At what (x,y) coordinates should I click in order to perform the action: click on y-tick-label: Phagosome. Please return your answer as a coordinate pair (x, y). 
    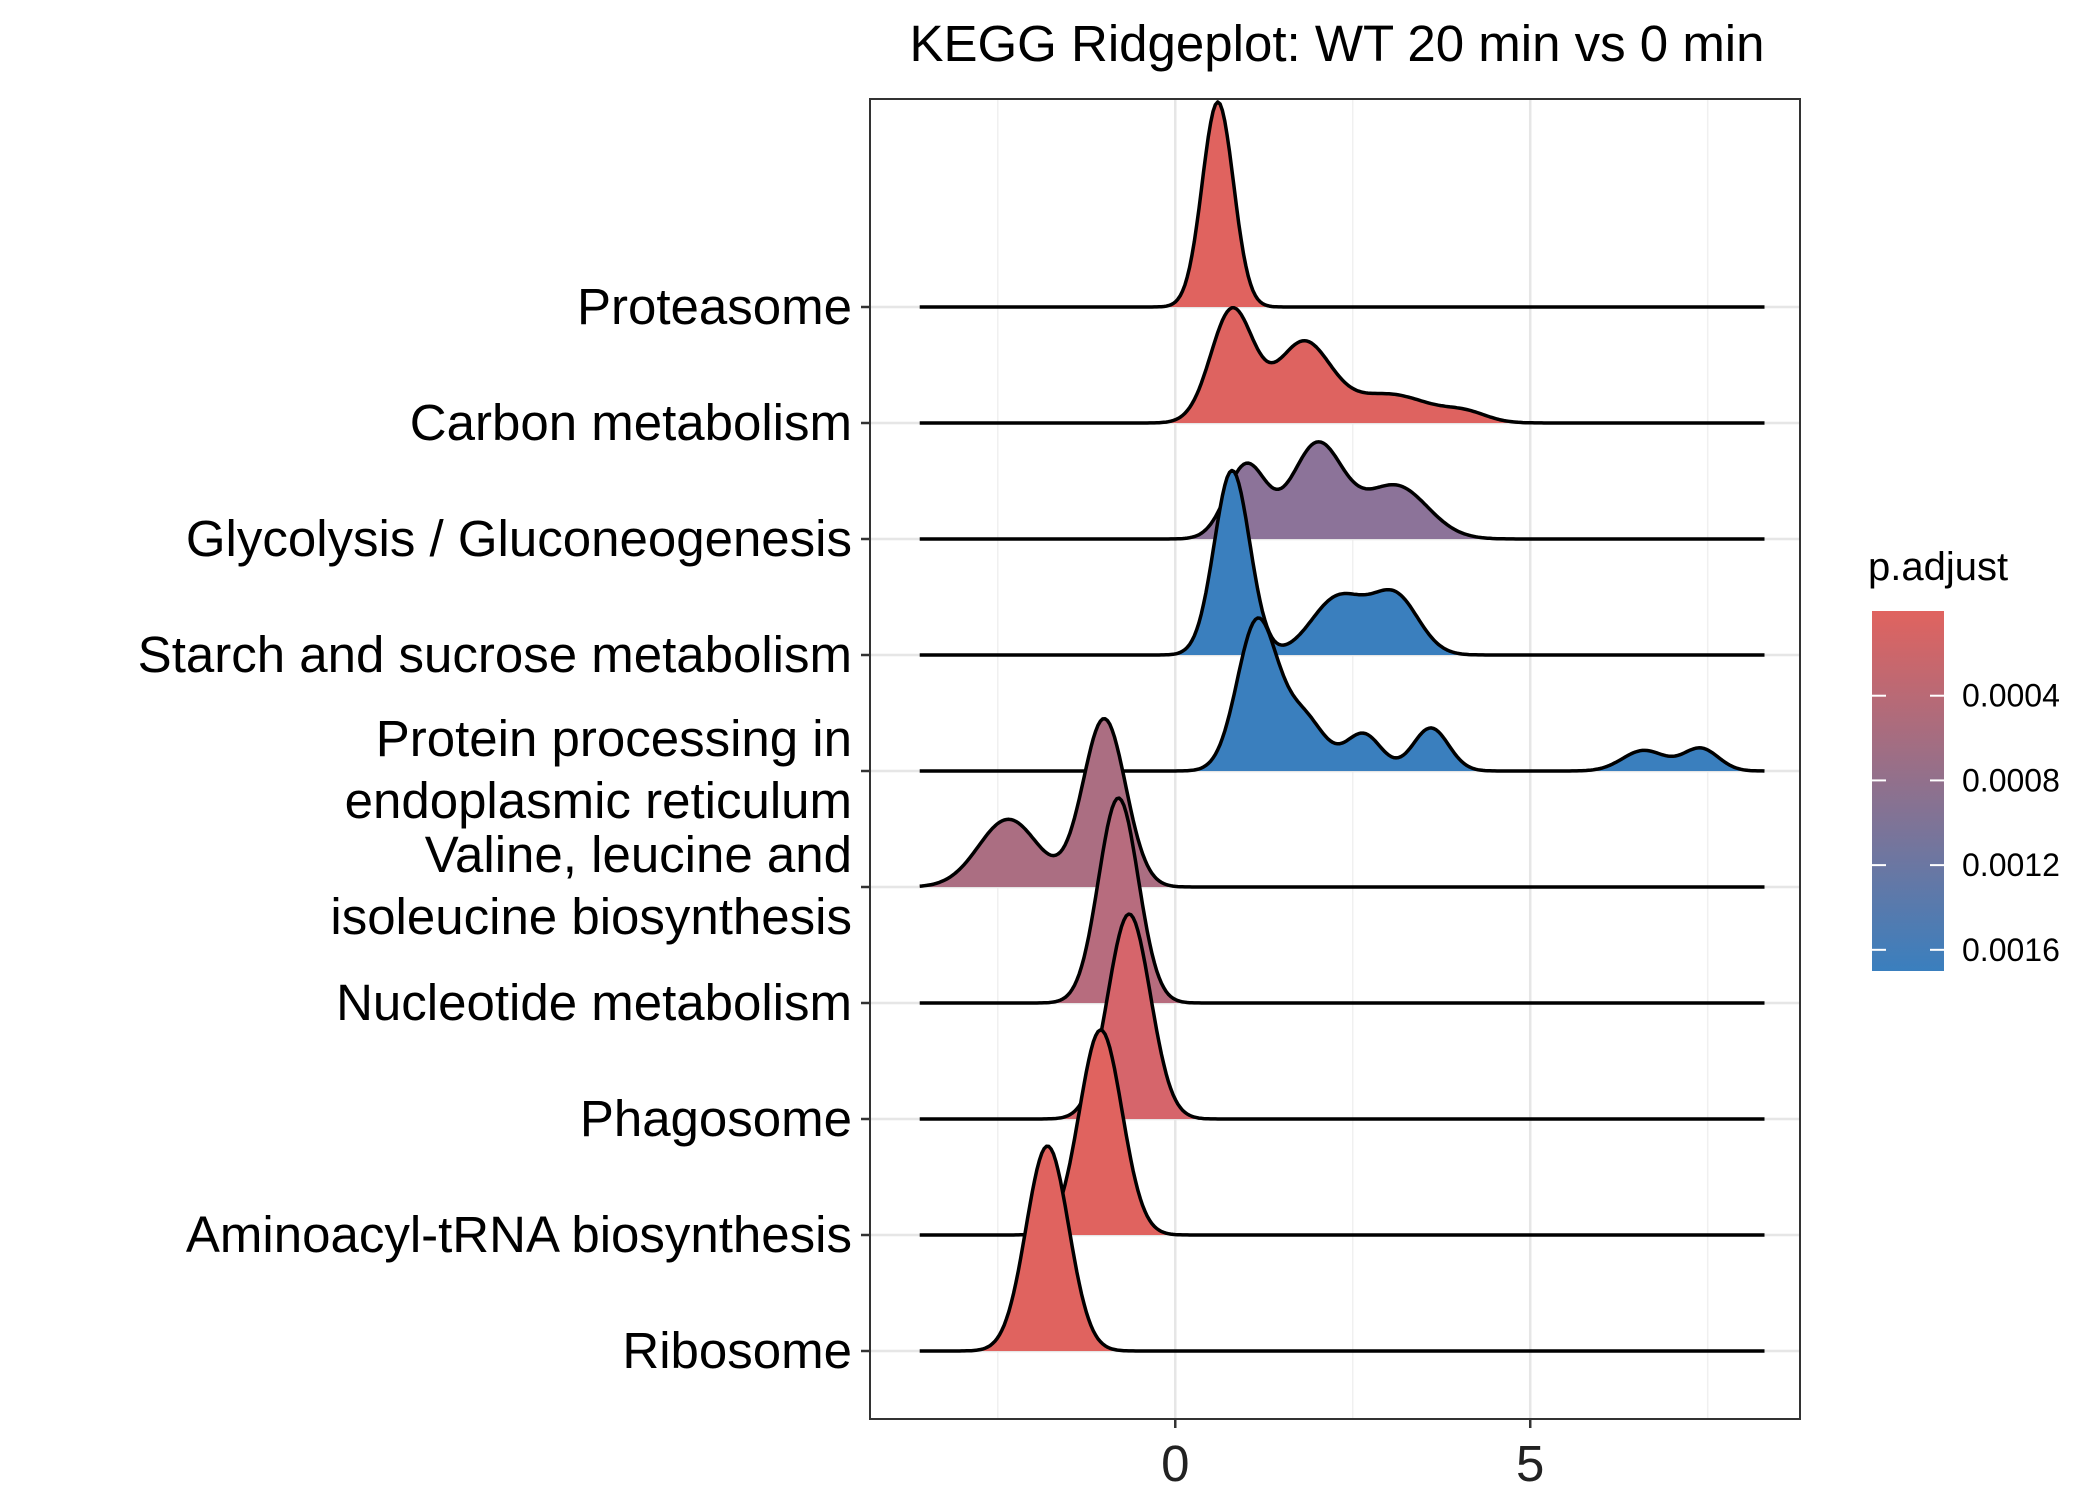
    Looking at the image, I should click on (716, 1118).